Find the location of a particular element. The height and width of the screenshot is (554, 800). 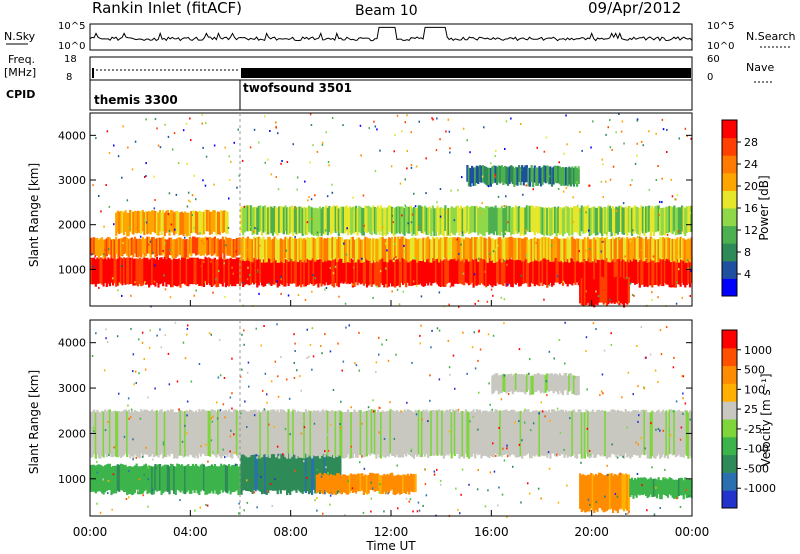

power-colorbar-tick-label: 4 is located at coordinates (747, 274).